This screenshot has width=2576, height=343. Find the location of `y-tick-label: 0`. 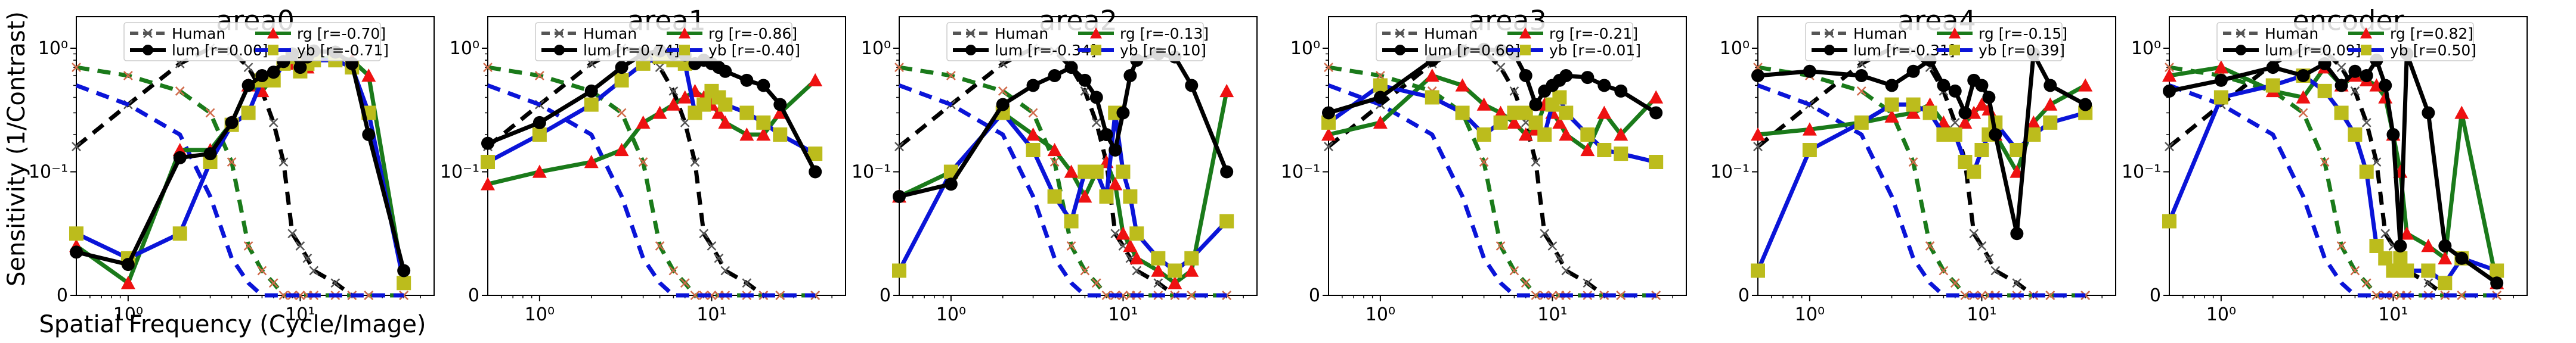

y-tick-label: 0 is located at coordinates (473, 296).